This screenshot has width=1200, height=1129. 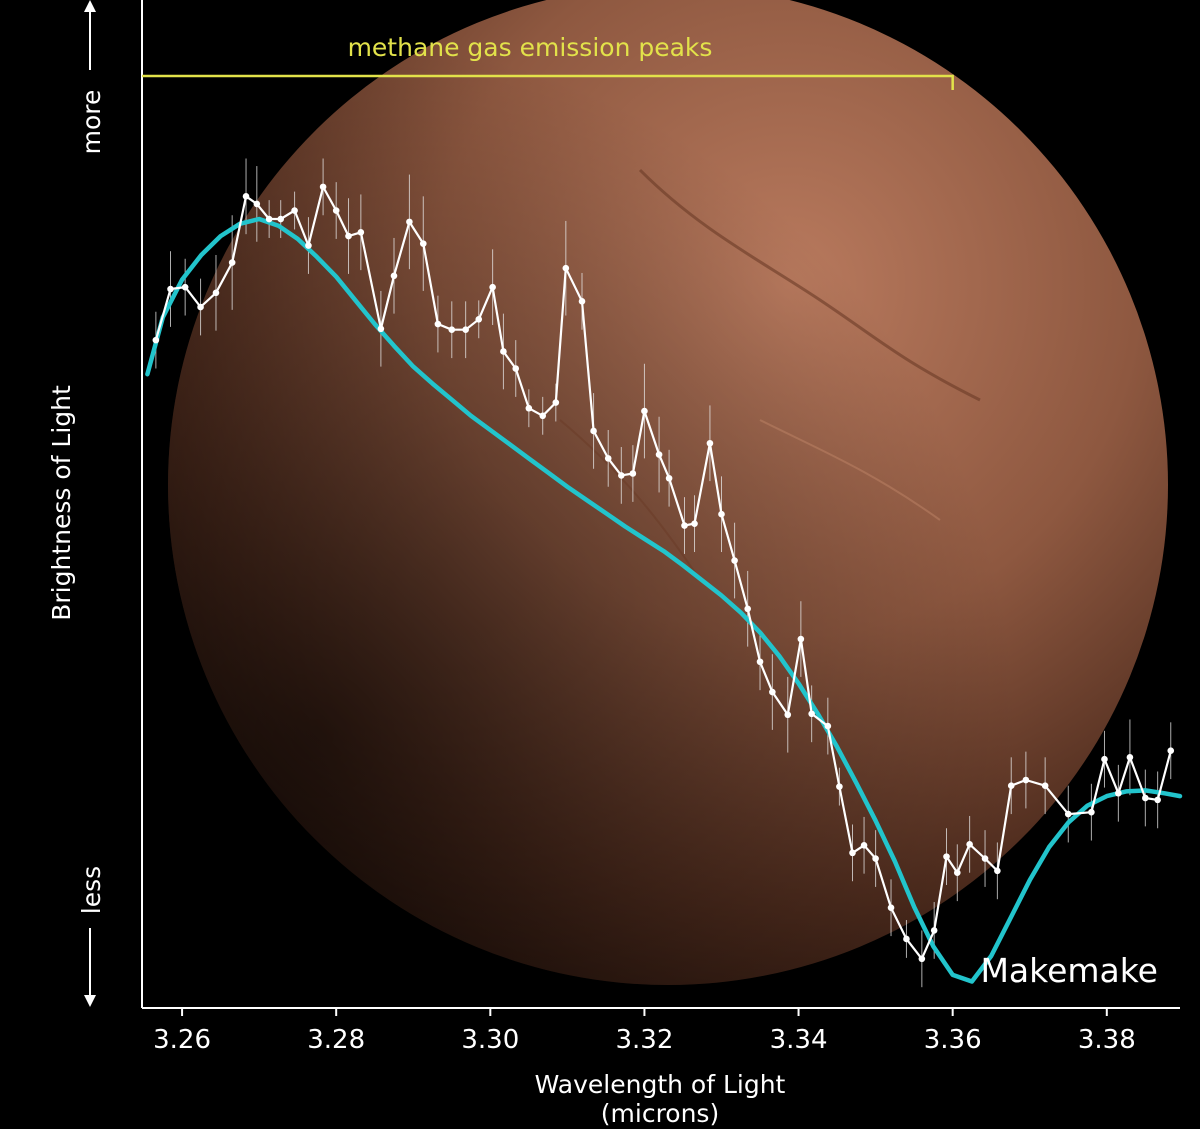 What do you see at coordinates (530, 47) in the screenshot?
I see `annotation-text: methane gas emission peaks` at bounding box center [530, 47].